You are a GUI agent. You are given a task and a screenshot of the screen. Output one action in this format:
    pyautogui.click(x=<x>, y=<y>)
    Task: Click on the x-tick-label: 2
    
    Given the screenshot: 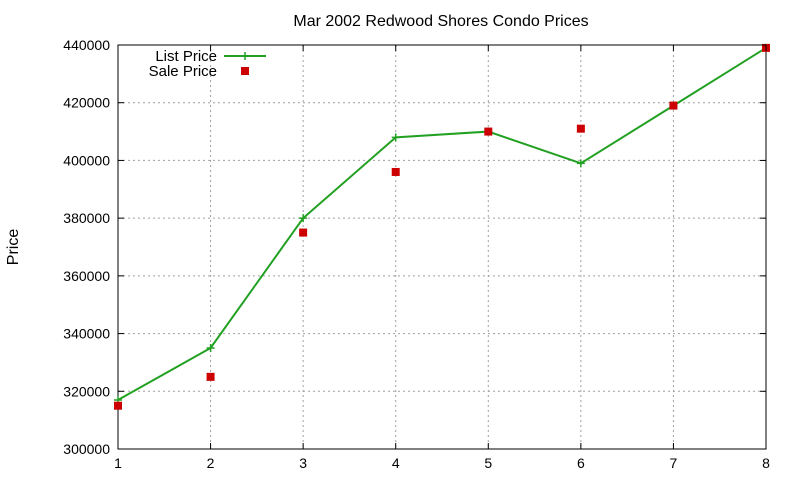 What is the action you would take?
    pyautogui.click(x=211, y=463)
    